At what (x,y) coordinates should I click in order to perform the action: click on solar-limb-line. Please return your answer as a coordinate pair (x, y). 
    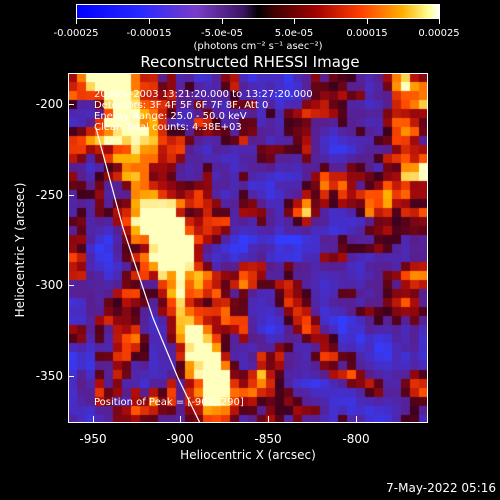
    Looking at the image, I should click on (148, 275).